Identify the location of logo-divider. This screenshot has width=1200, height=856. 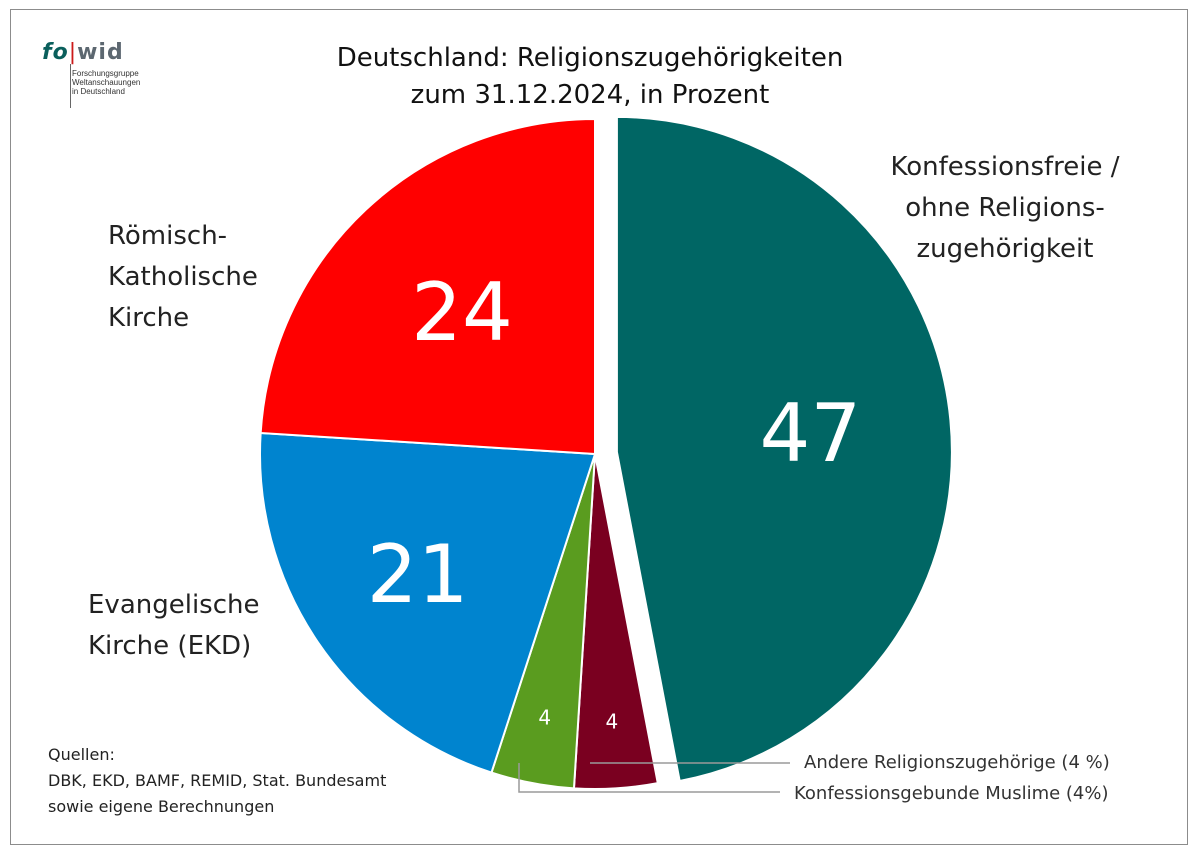
(70, 86).